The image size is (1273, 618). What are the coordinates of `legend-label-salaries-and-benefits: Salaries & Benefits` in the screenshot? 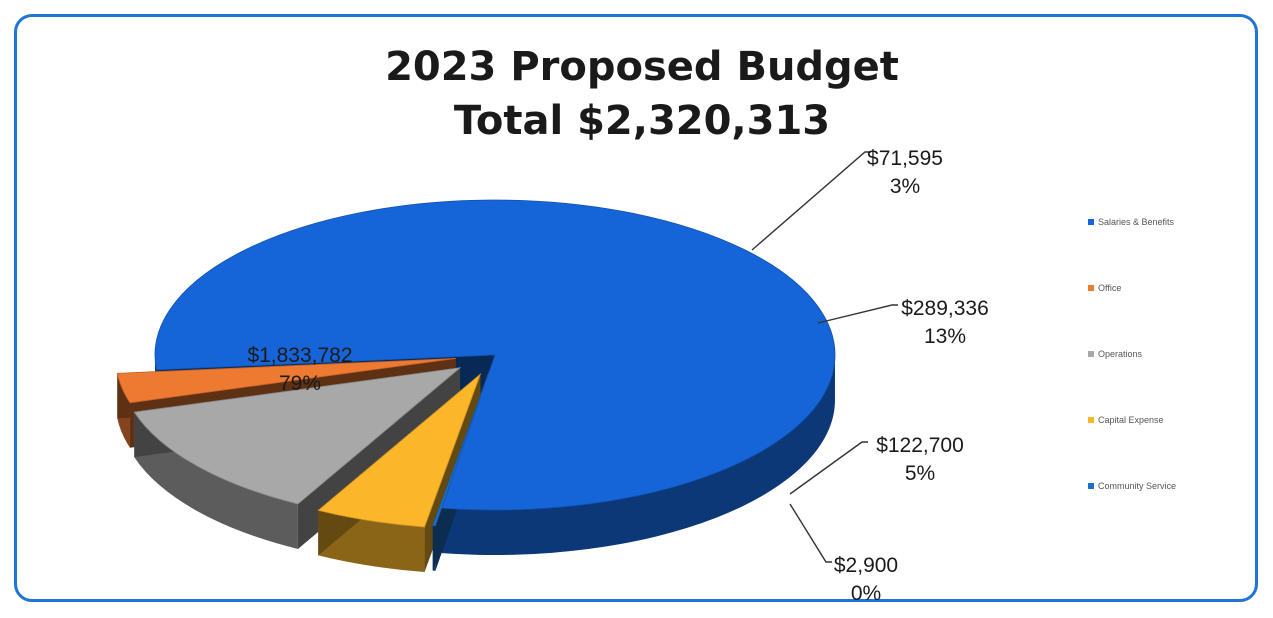 It's located at (1136, 222).